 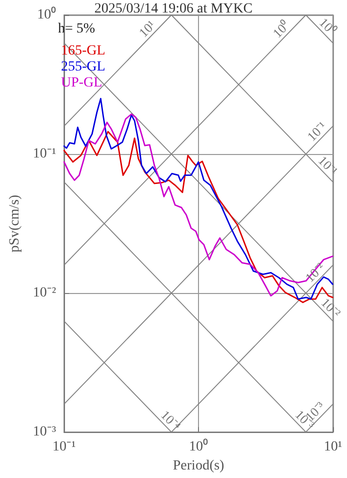 What do you see at coordinates (147, 28) in the screenshot?
I see `annotation: 10¹` at bounding box center [147, 28].